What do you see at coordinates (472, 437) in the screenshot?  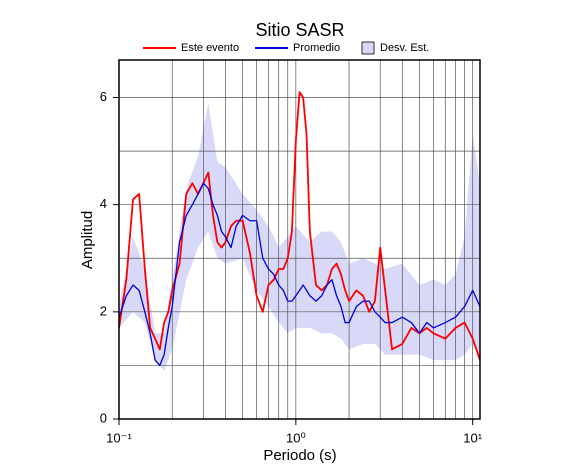 I see `x-tick-label: 10¹` at bounding box center [472, 437].